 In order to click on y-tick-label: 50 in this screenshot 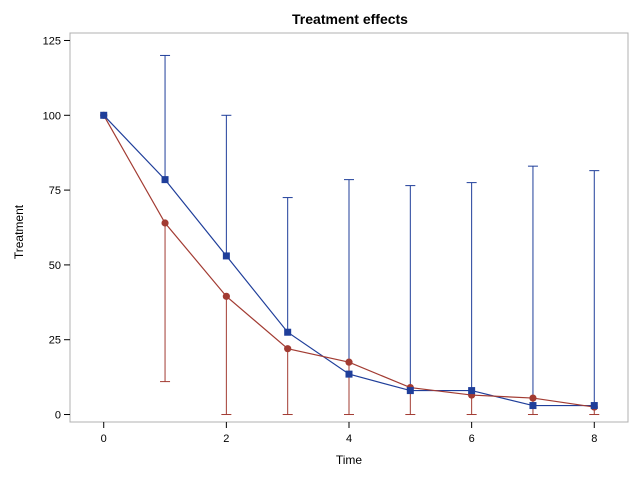, I will do `click(55, 266)`.